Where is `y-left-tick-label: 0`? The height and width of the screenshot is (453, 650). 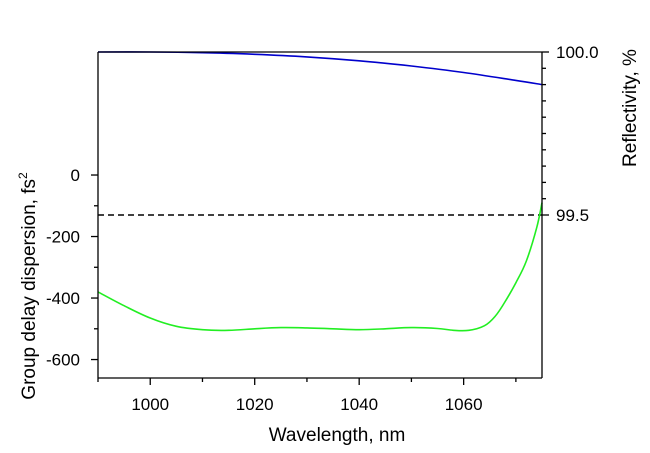 y-left-tick-label: 0 is located at coordinates (75, 175).